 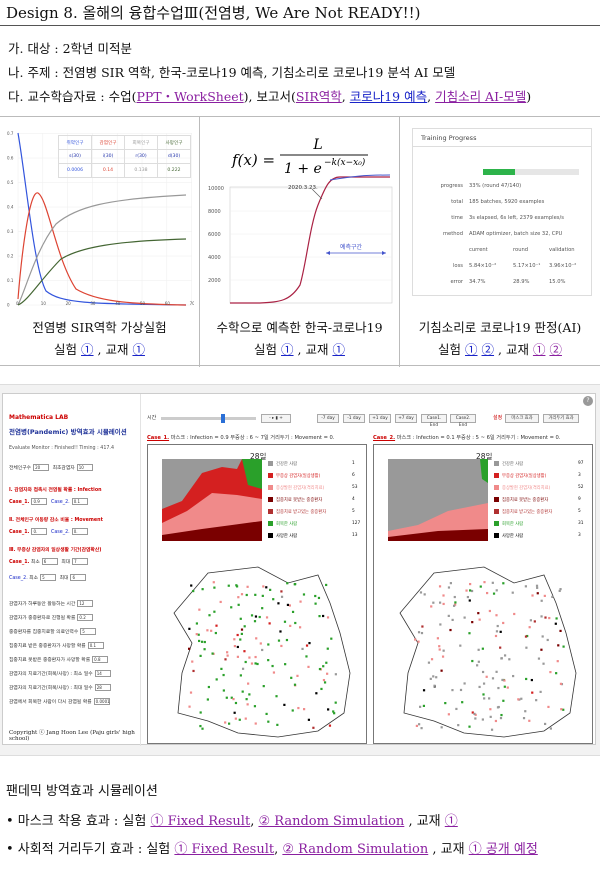 What do you see at coordinates (318, 96) in the screenshot?
I see `sir-report-link: SIR역학` at bounding box center [318, 96].